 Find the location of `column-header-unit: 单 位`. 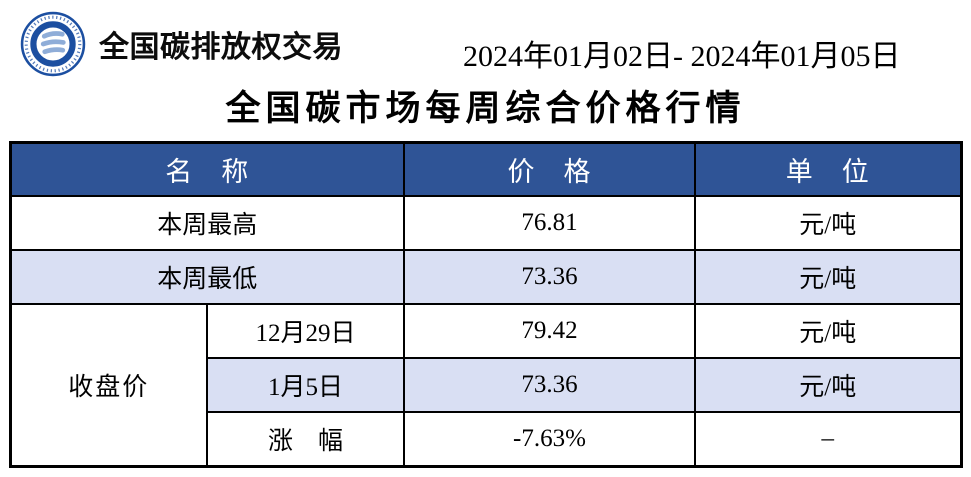

column-header-unit: 单 位 is located at coordinates (828, 169).